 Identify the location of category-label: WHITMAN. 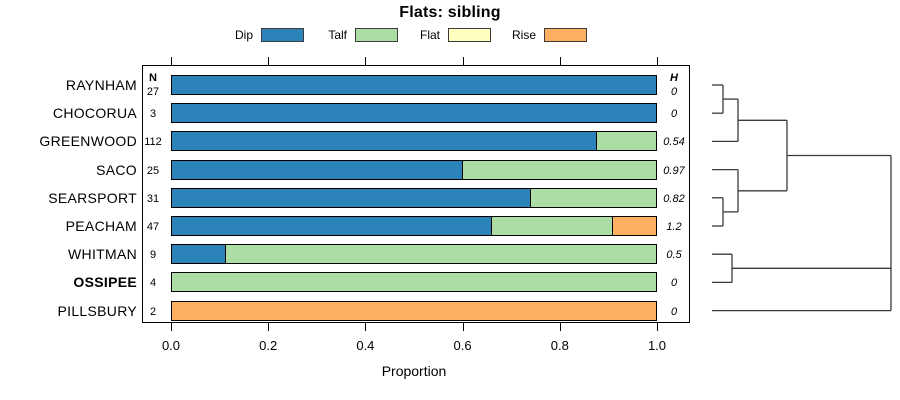
(102, 254).